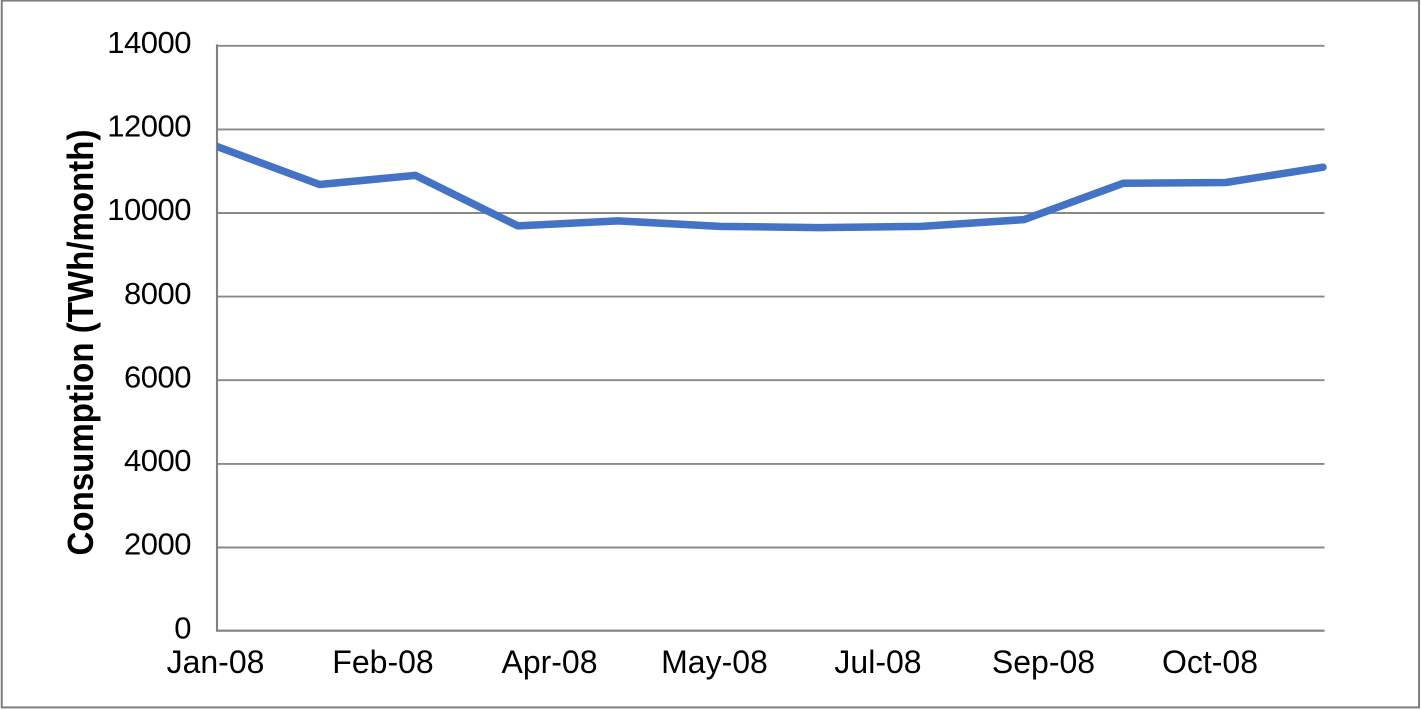 This screenshot has width=1421, height=710. What do you see at coordinates (149, 126) in the screenshot?
I see `svg-text: 12000` at bounding box center [149, 126].